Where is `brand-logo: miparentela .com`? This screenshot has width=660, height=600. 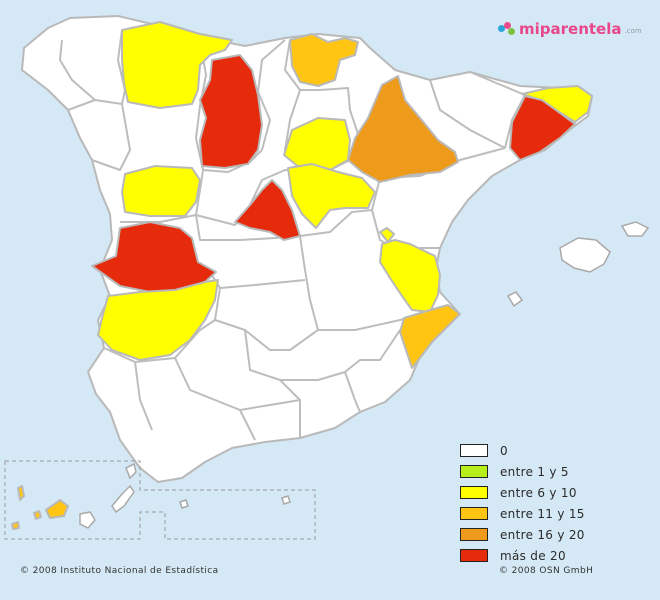 brand-logo: miparentela .com is located at coordinates (570, 29).